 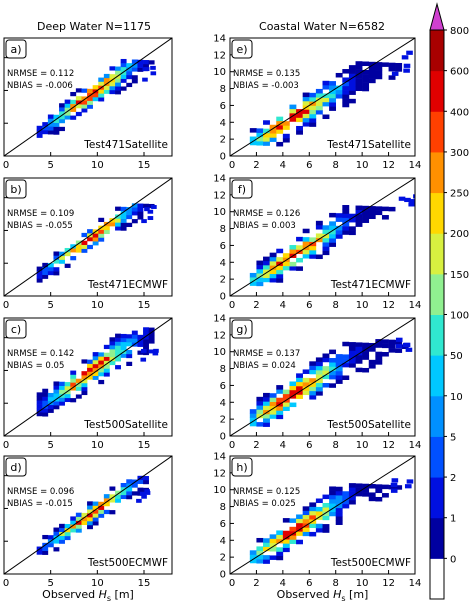 I want to click on x-tick-label: 2, so click(x=256, y=165).